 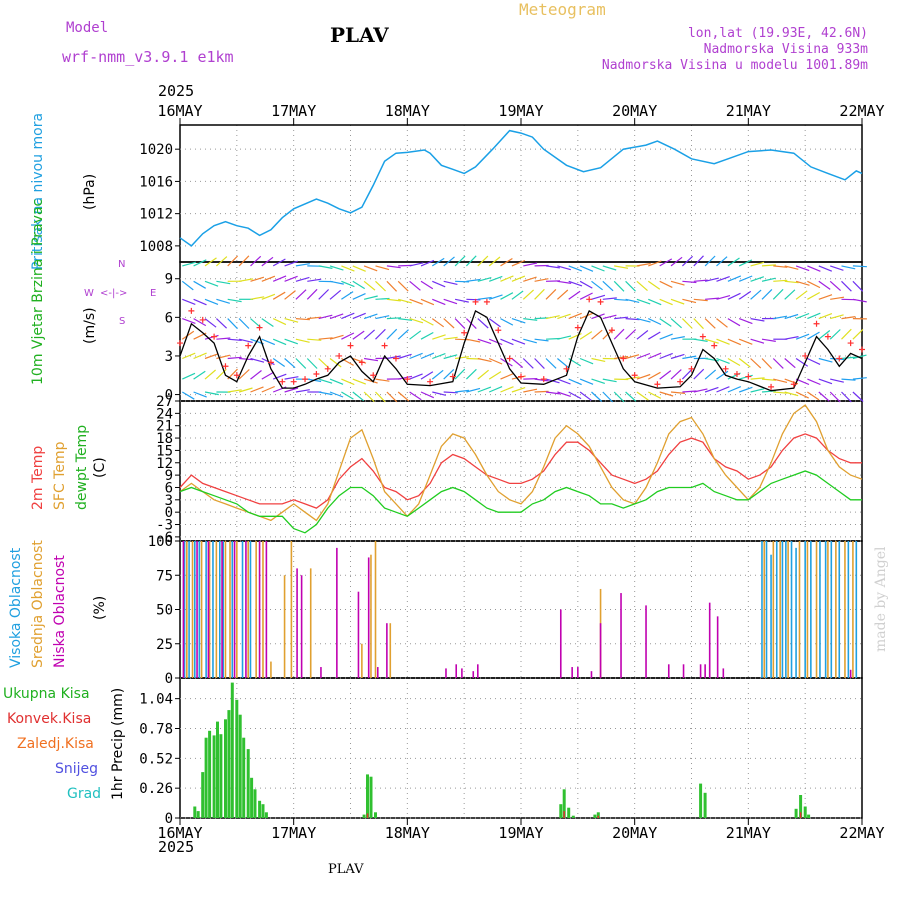 I want to click on station-title: PLAV, so click(x=359, y=35).